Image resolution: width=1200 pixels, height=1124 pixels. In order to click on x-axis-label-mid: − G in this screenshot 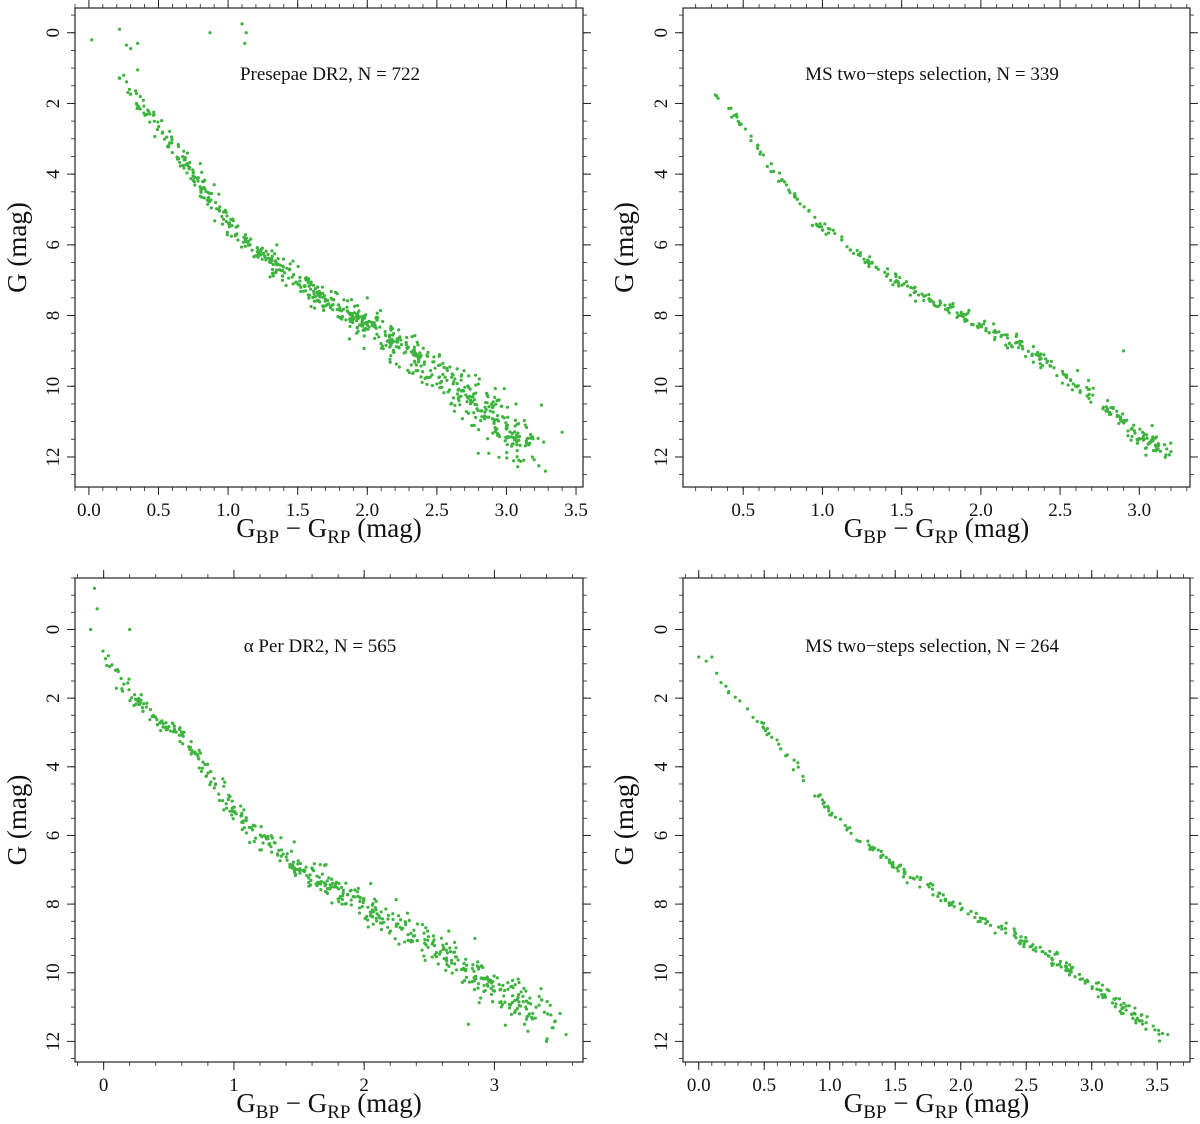, I will do `click(911, 528)`.